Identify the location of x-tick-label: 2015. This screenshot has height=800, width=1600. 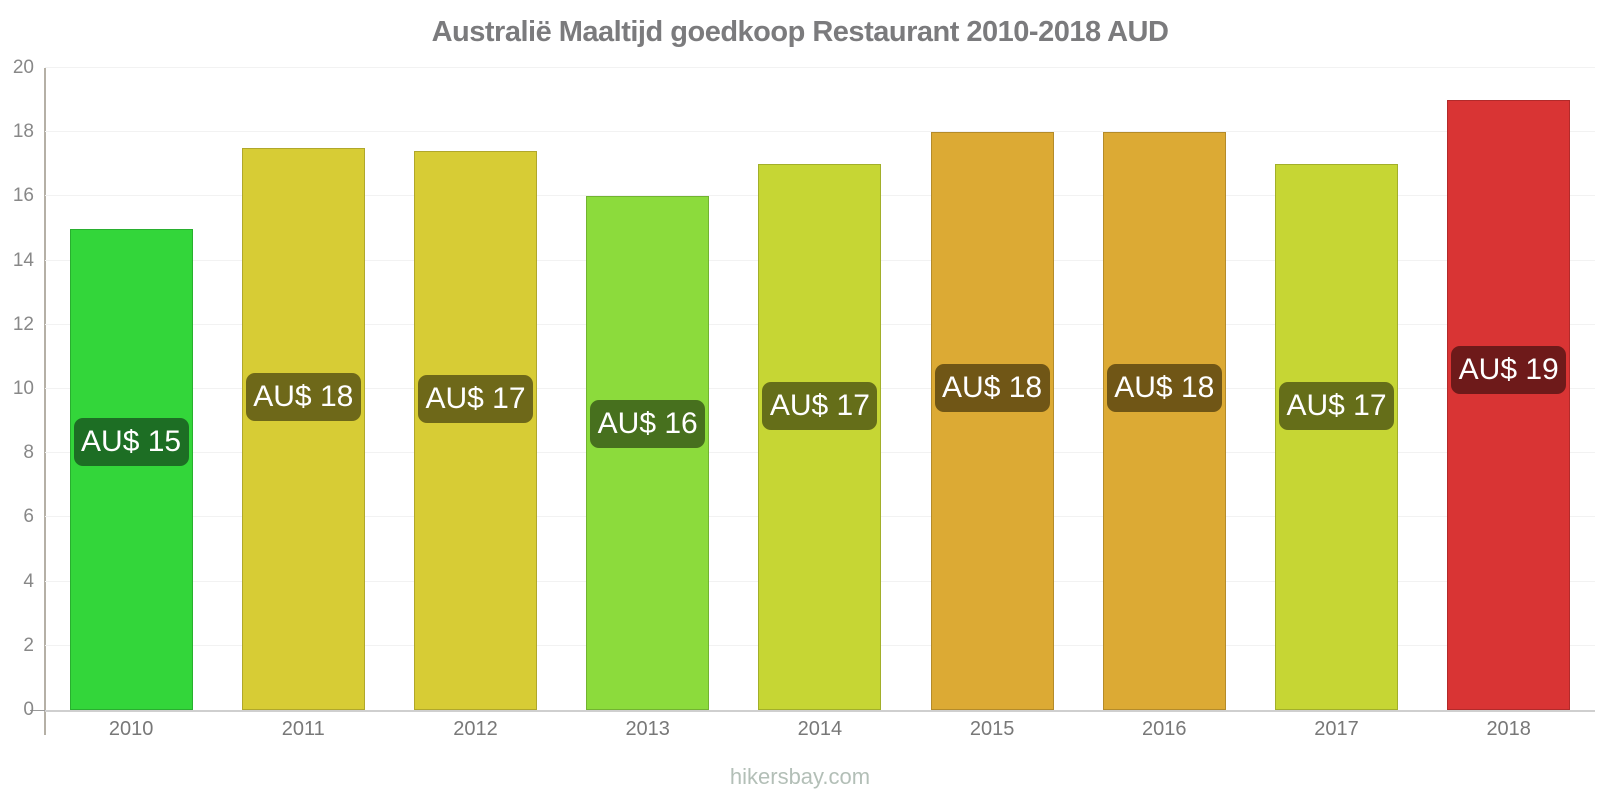
(992, 729).